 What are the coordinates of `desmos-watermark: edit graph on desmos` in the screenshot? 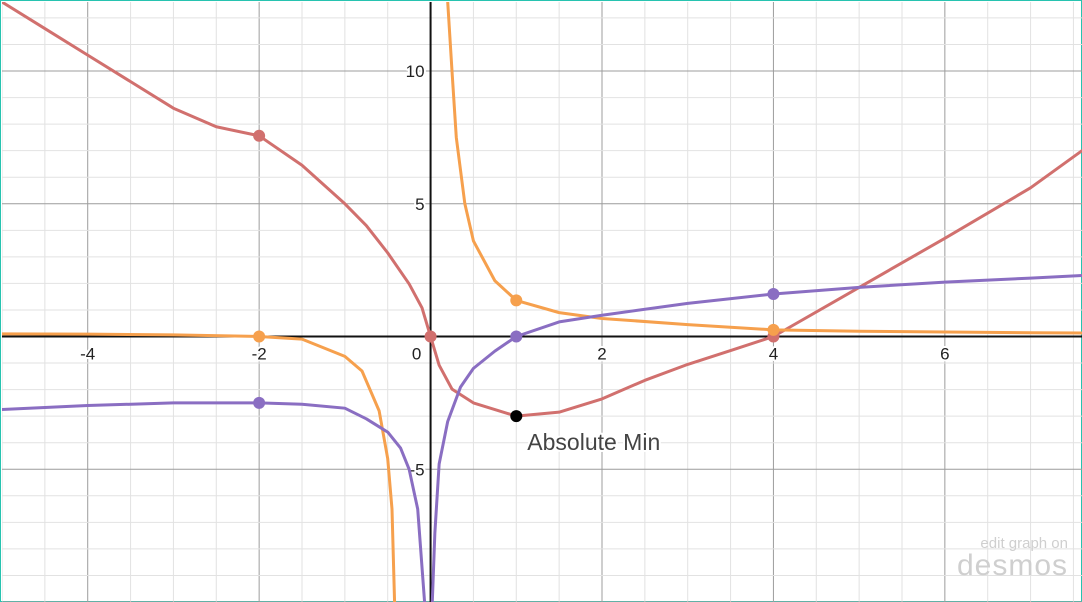 It's located at (1012, 558).